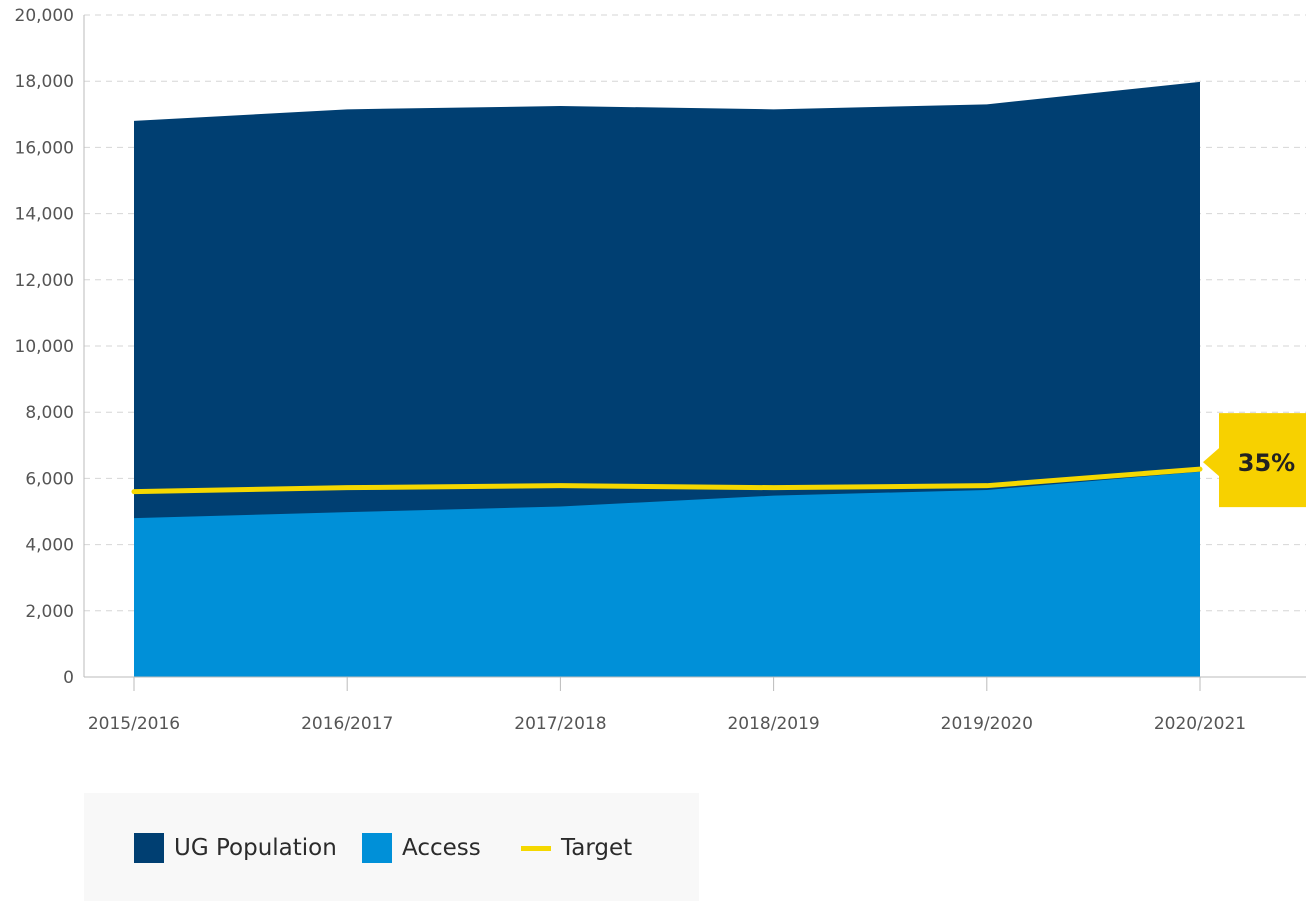 The image size is (1306, 901). Describe the element at coordinates (49, 612) in the screenshot. I see `y-tick-label: 2,000` at that location.